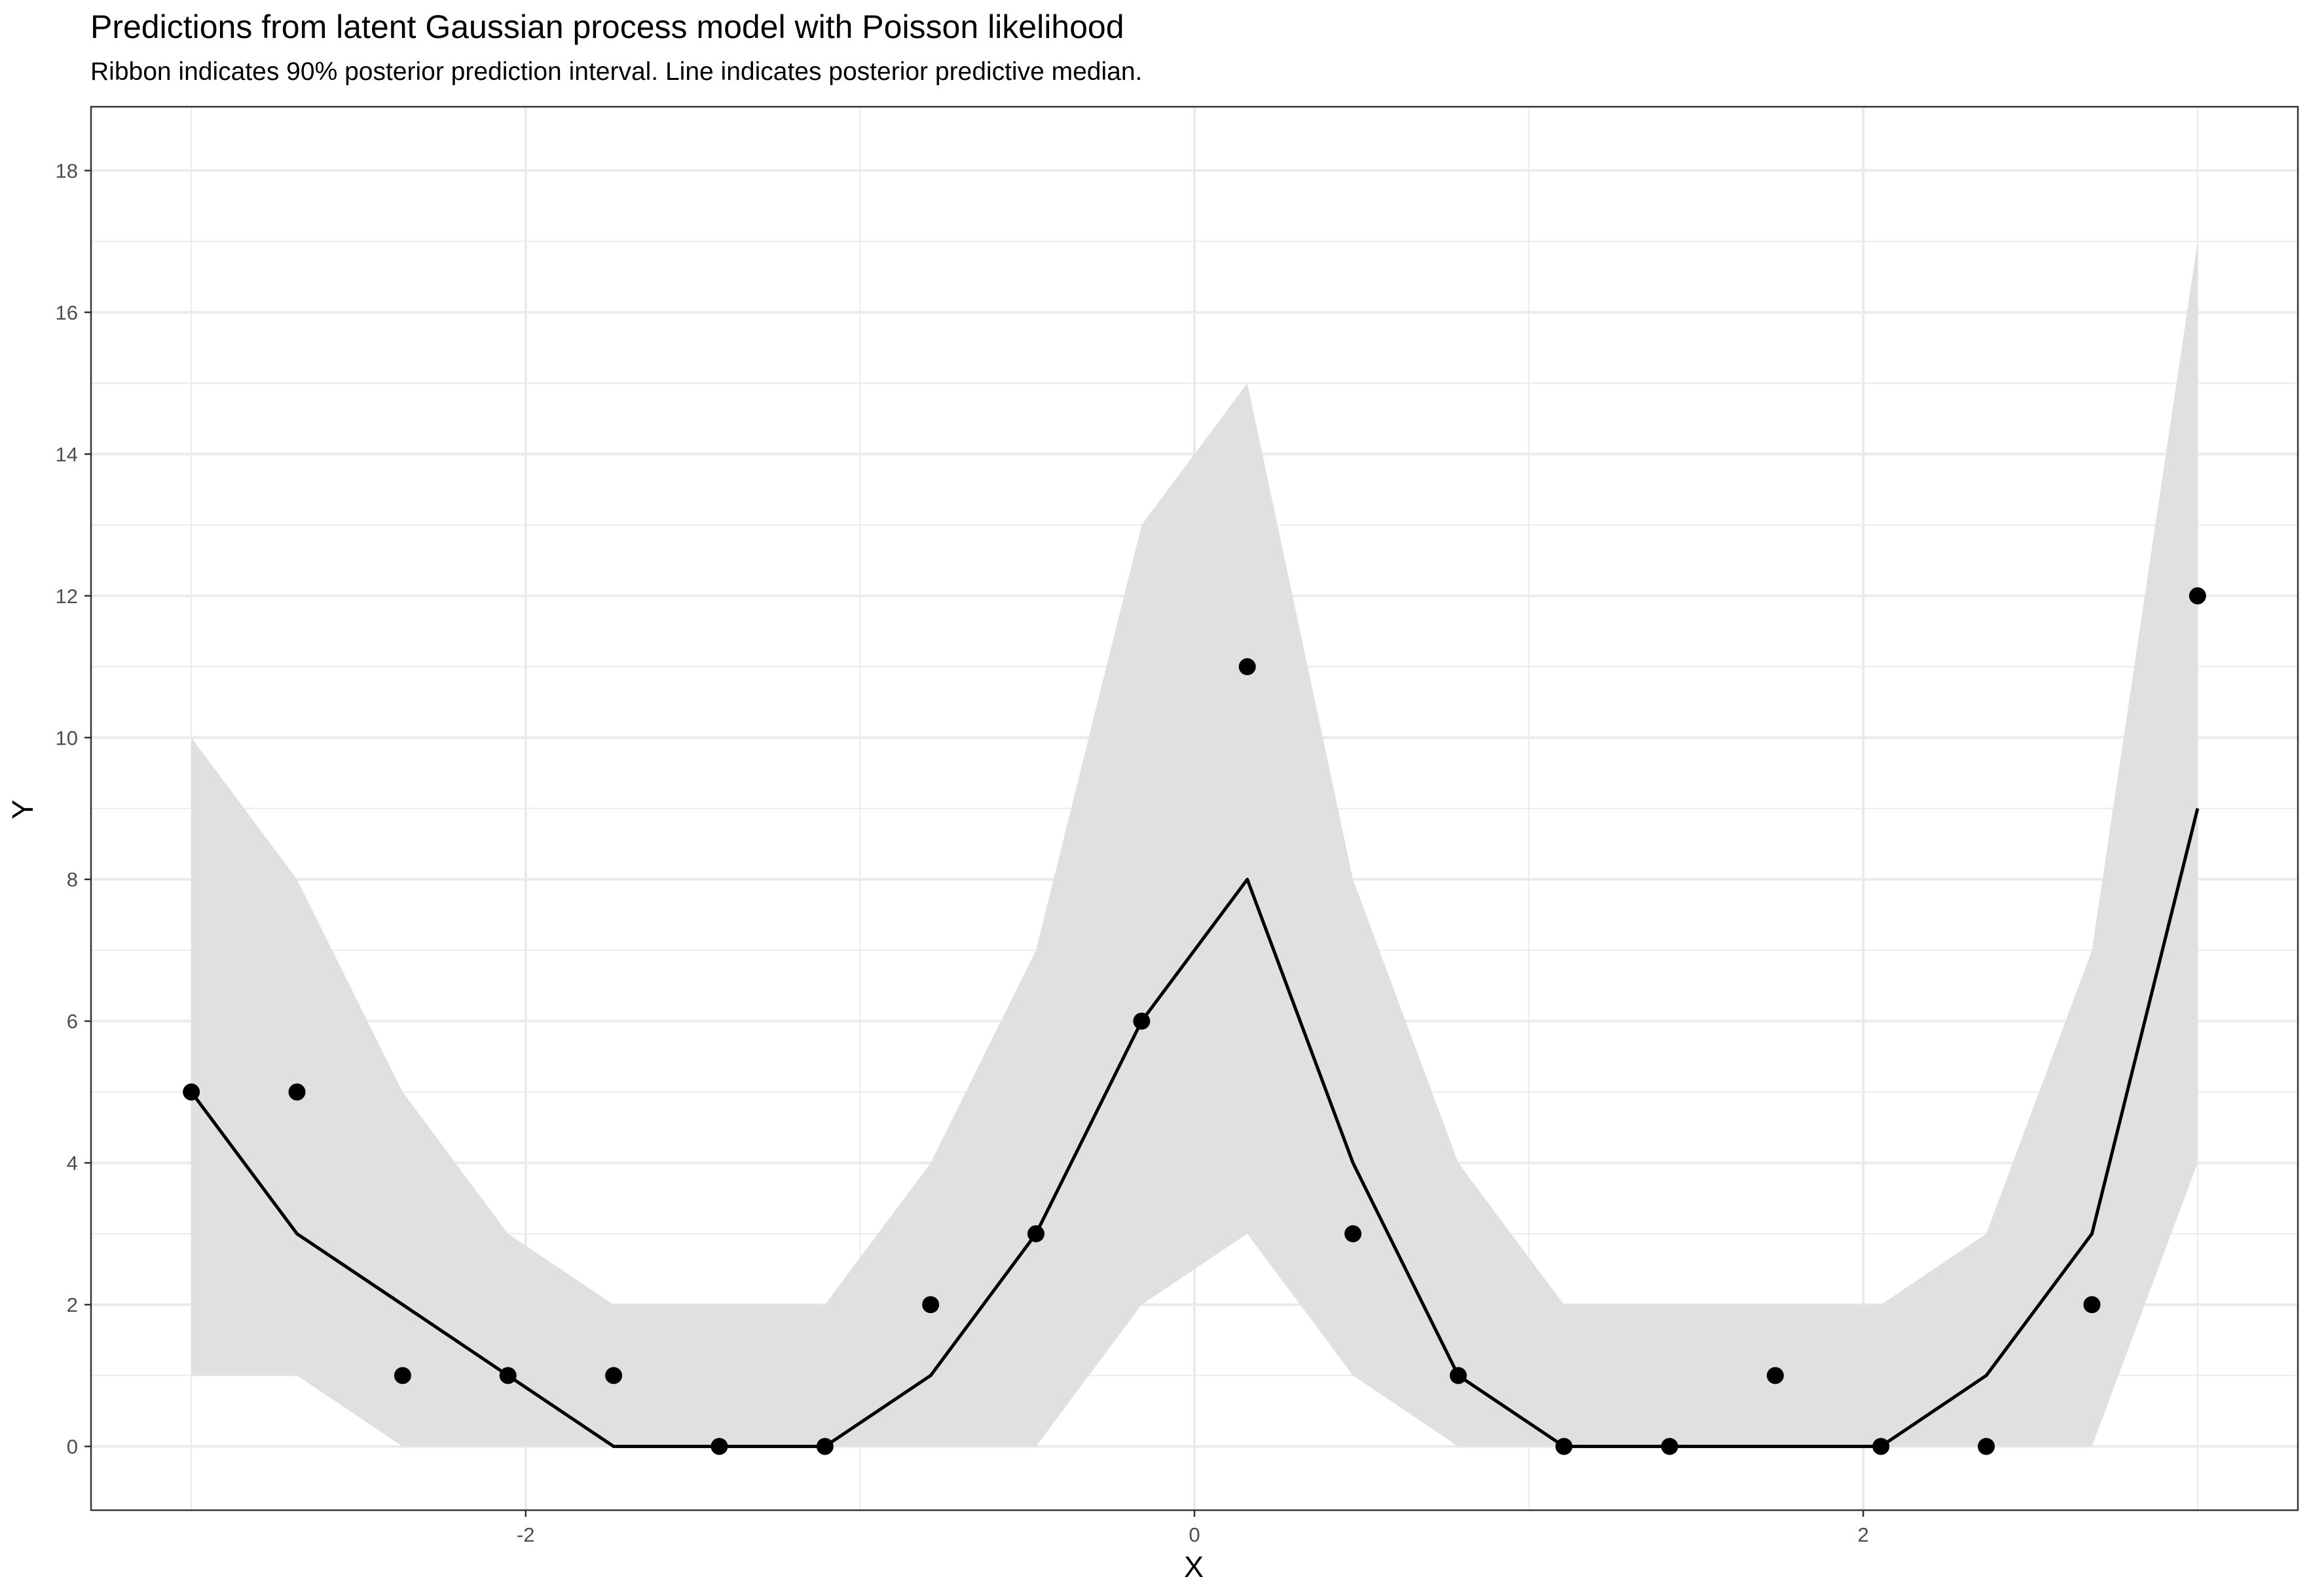 This screenshot has height=1596, width=2311. What do you see at coordinates (72, 1447) in the screenshot?
I see `y-tick-label: 0` at bounding box center [72, 1447].